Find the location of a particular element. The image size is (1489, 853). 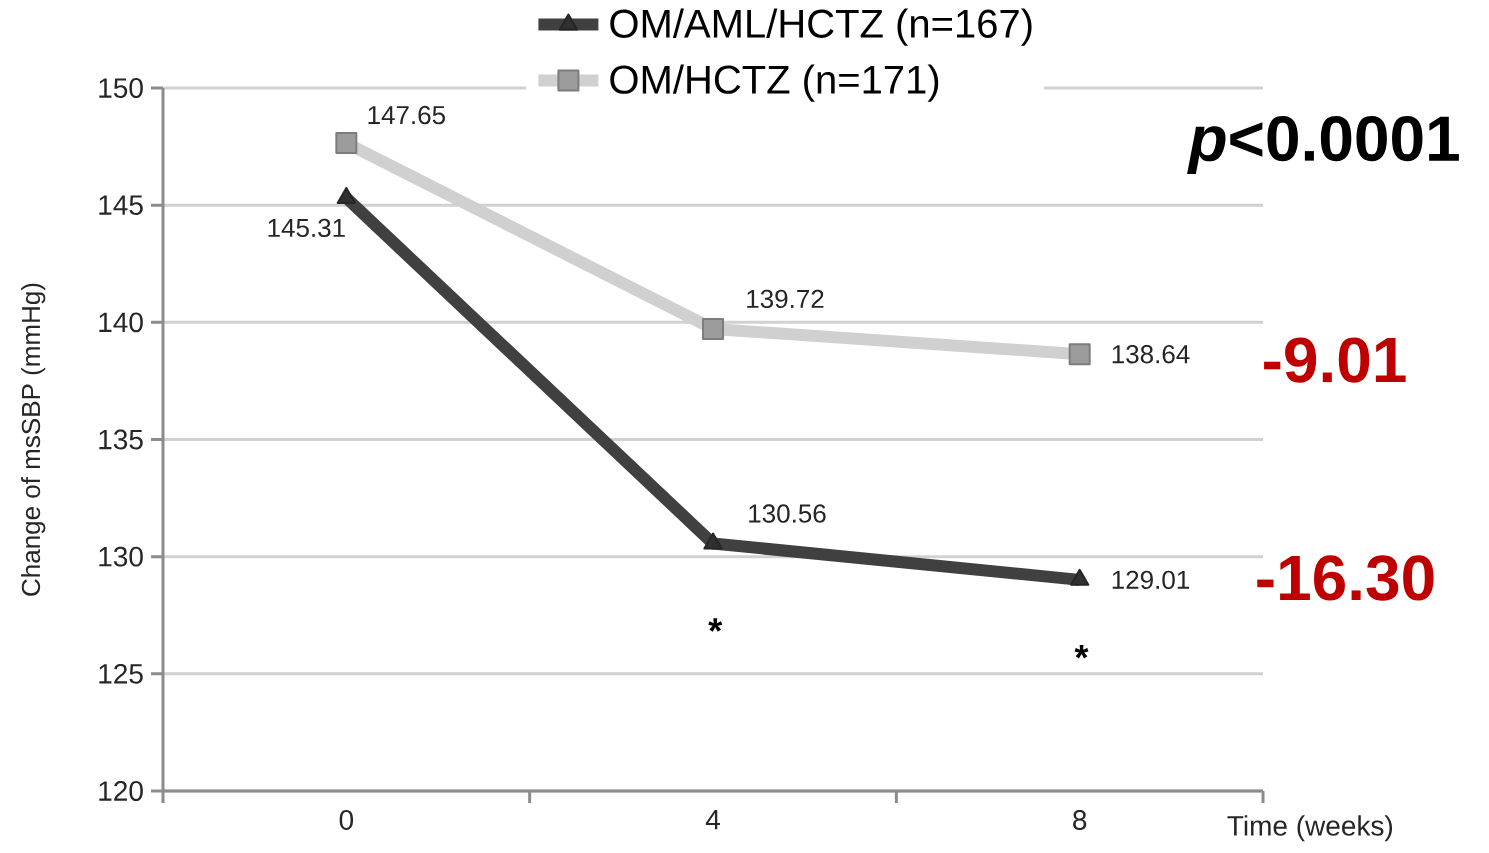

legend-label: OM/AML/HCTZ (n=167) is located at coordinates (821, 27).